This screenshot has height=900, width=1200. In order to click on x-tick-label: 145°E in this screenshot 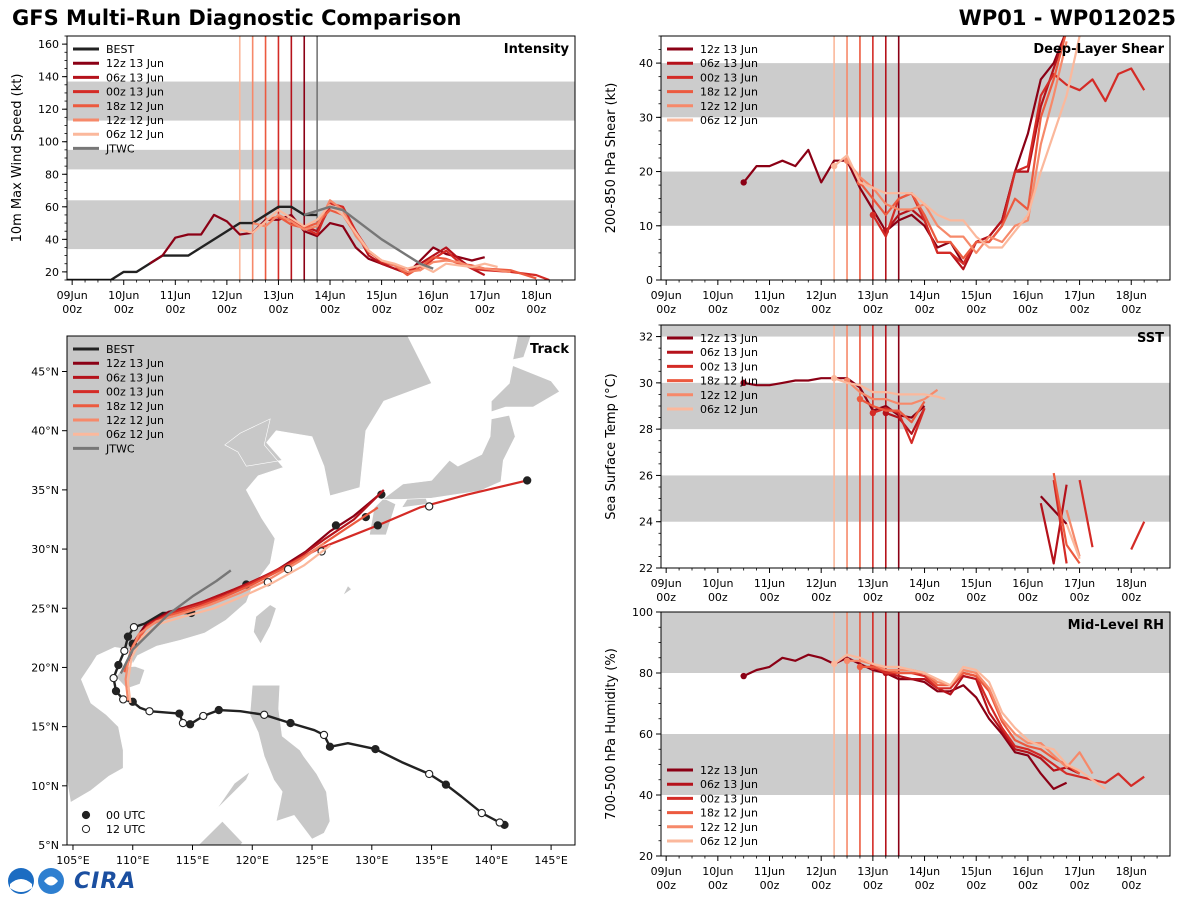, I will do `click(550, 860)`.